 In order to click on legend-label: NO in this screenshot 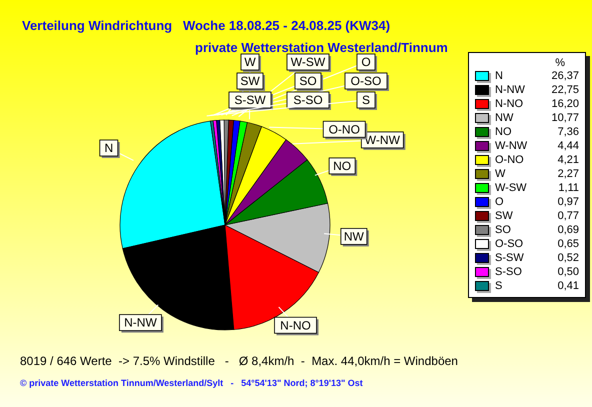, I will do `click(503, 132)`.